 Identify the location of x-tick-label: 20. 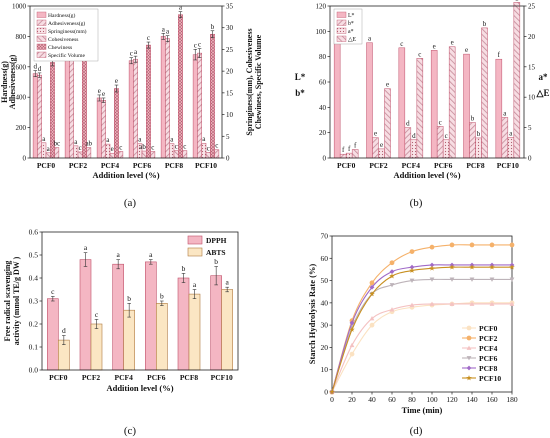
(352, 399).